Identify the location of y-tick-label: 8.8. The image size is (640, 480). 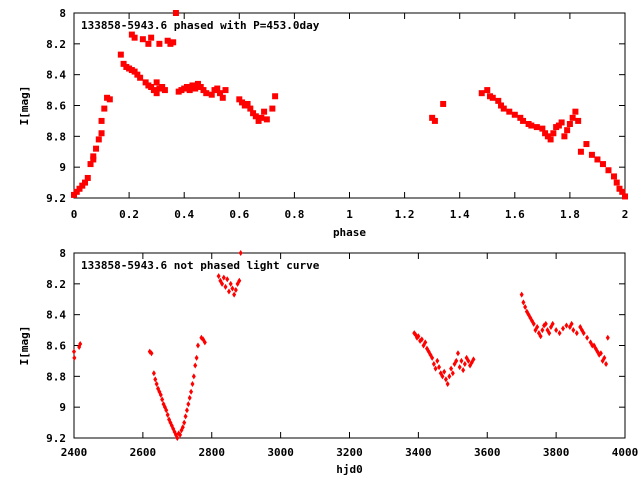
(56, 136).